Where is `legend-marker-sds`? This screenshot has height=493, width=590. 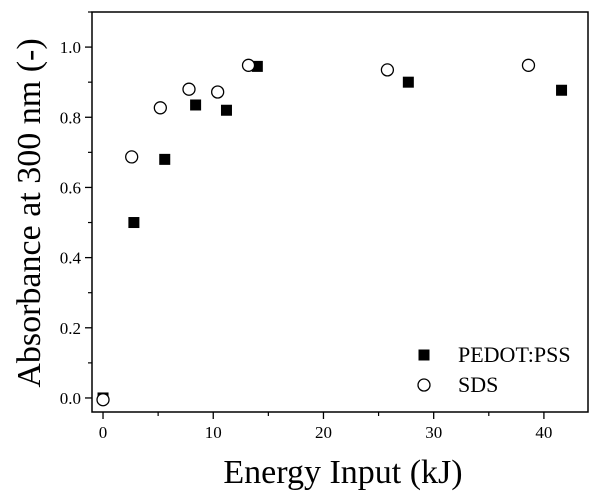
legend-marker-sds is located at coordinates (424, 385).